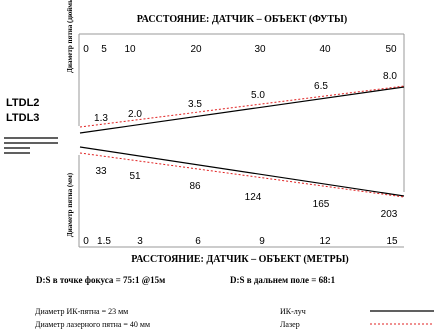  What do you see at coordinates (283, 280) in the screenshot?
I see `ratio-far-field: D:S в дальнем поле = 68:1` at bounding box center [283, 280].